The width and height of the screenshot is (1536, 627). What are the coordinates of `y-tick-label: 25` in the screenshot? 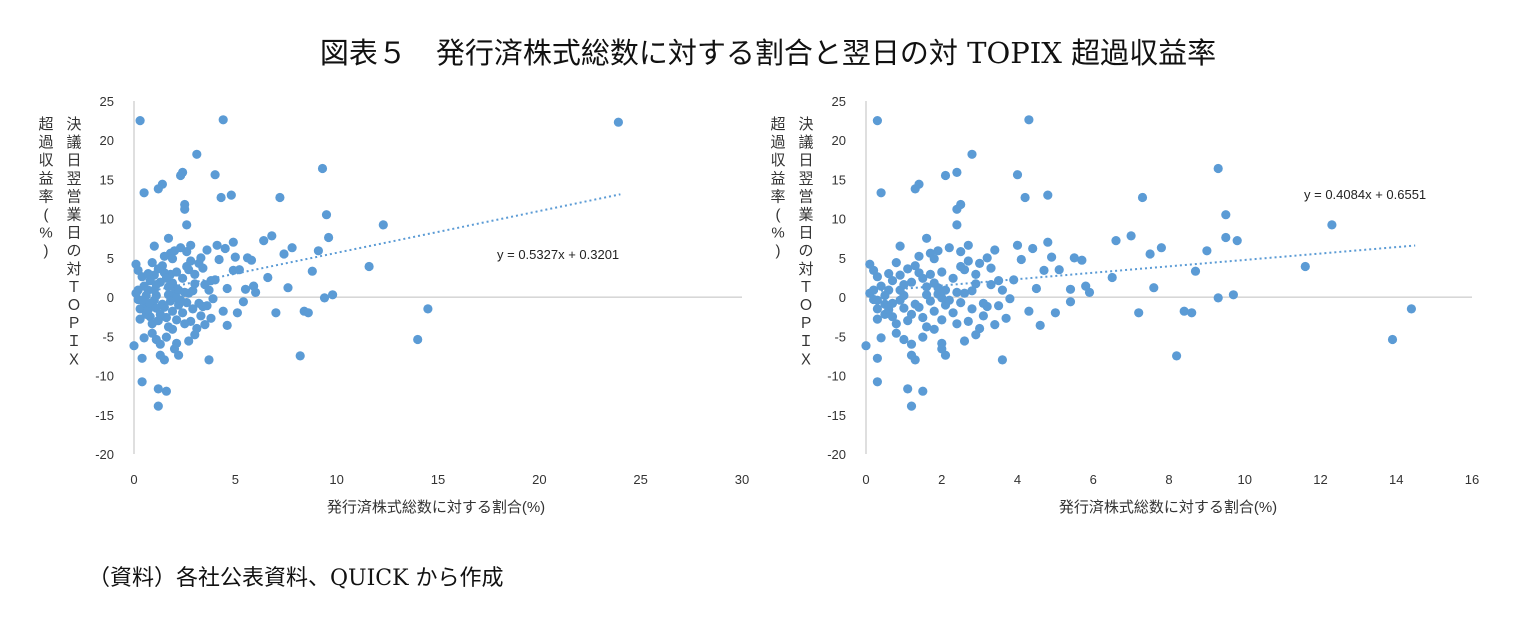 It's located at (839, 101).